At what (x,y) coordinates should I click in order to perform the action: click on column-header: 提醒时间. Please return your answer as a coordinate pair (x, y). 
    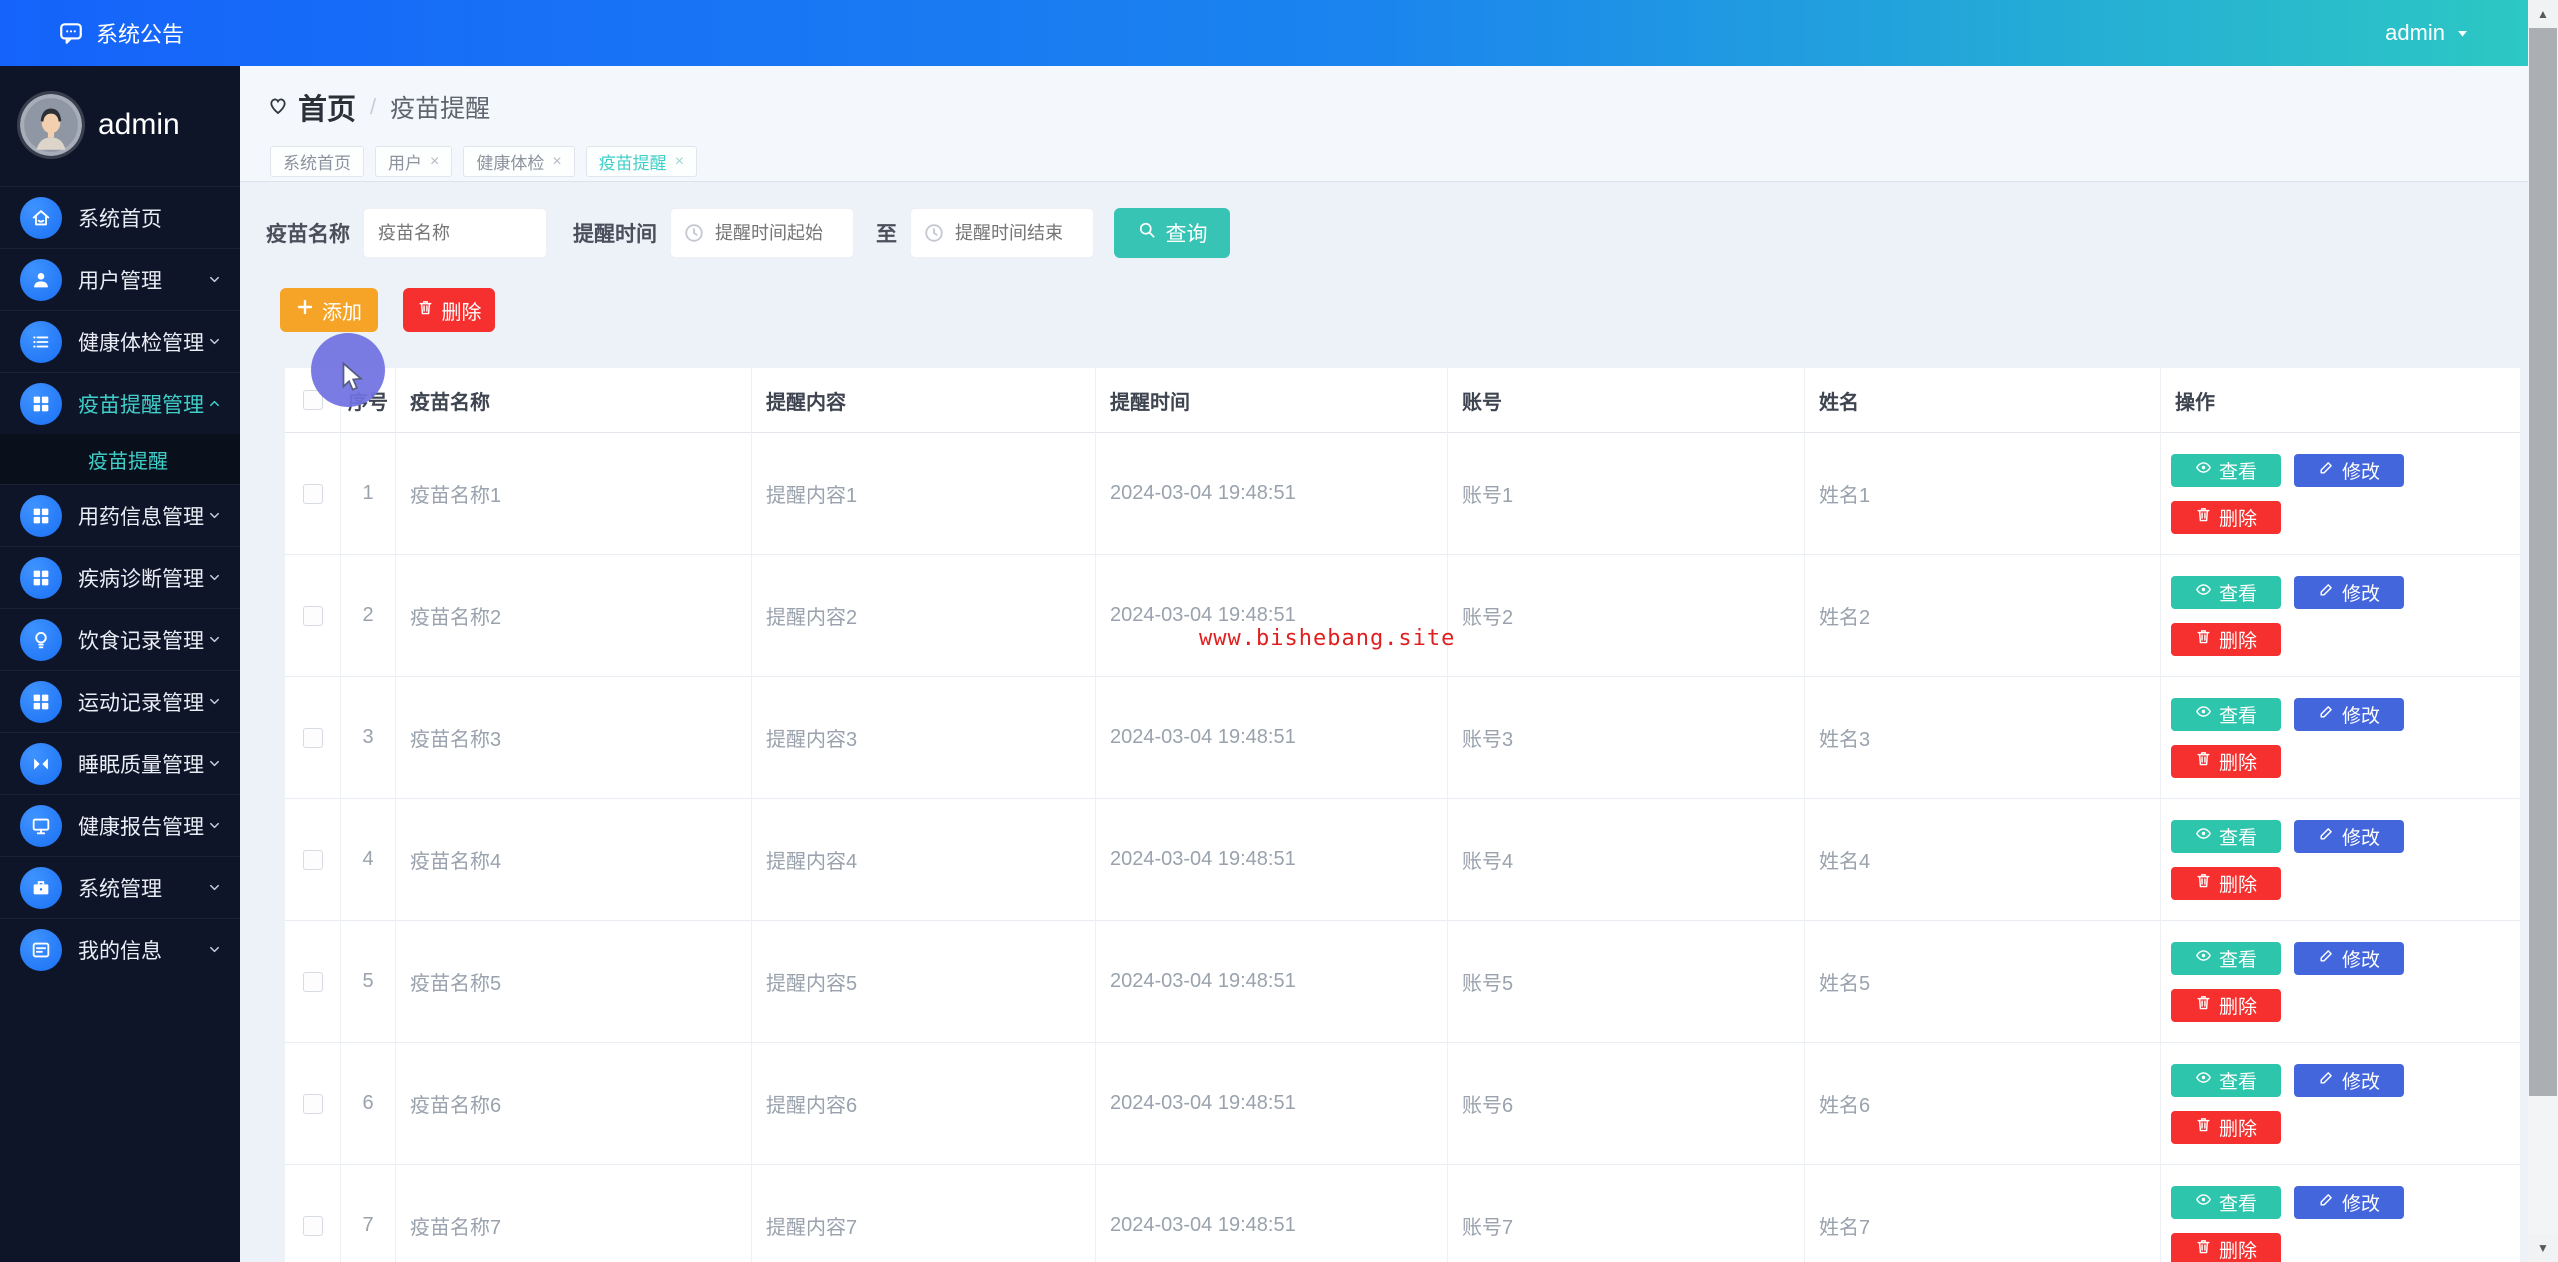
    Looking at the image, I should click on (1271, 400).